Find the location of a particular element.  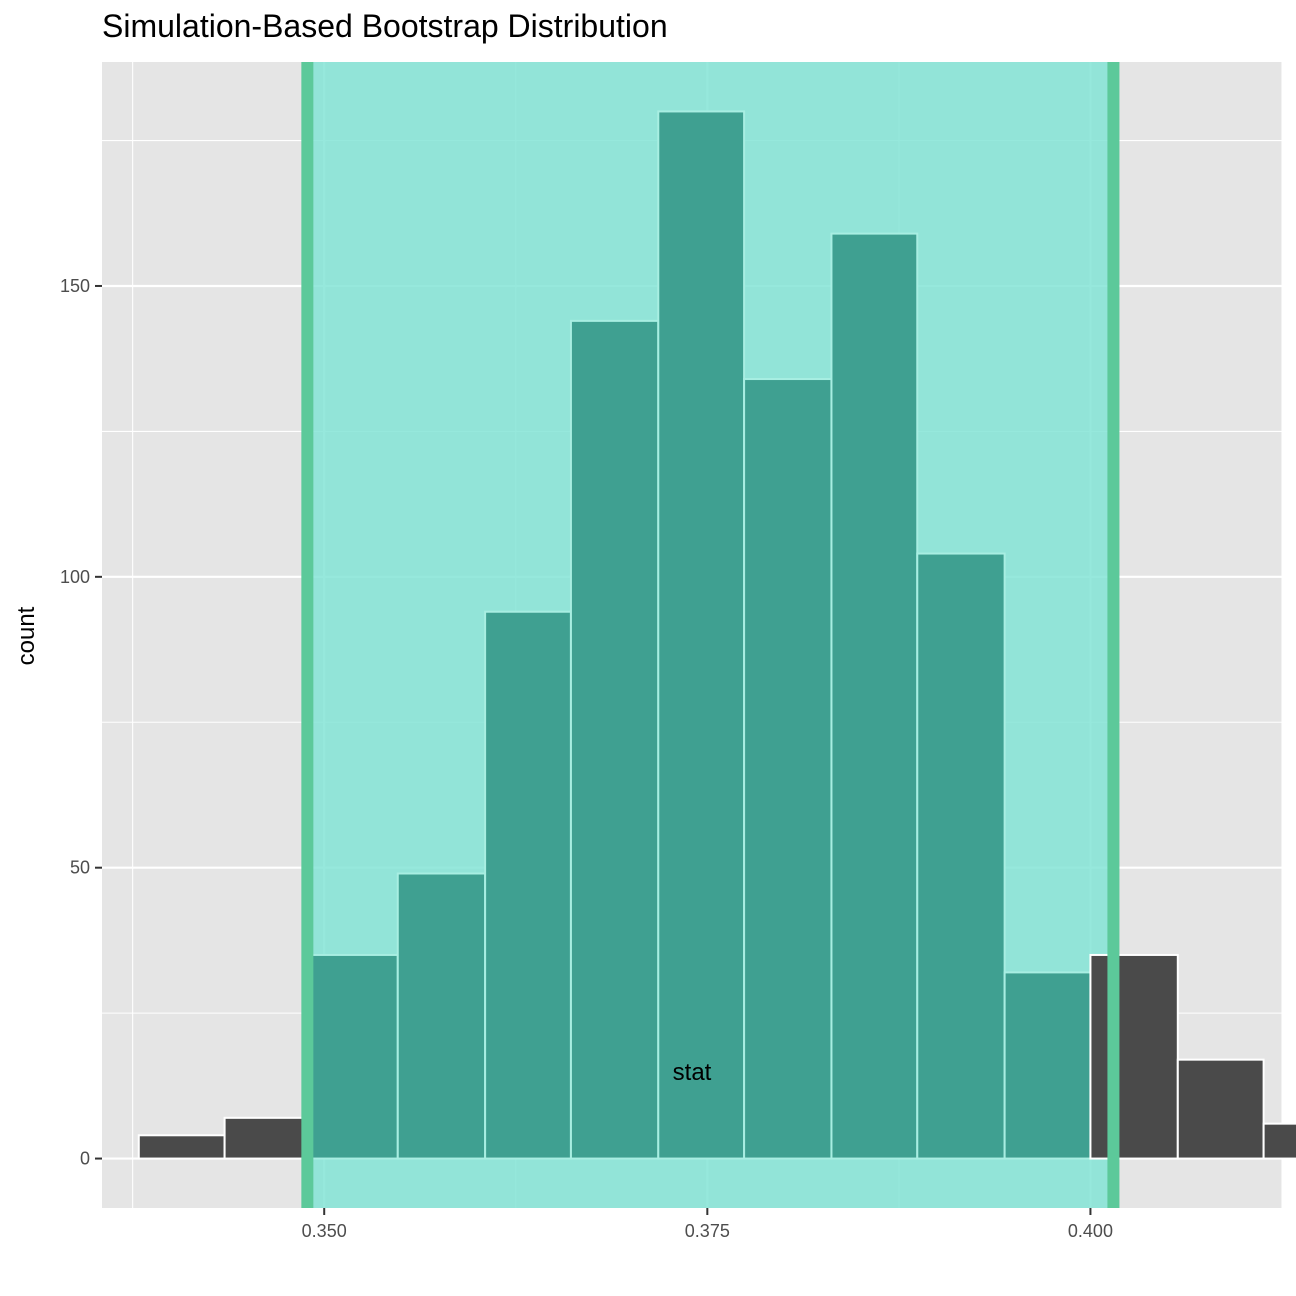

y-axis-title: count is located at coordinates (26, 635).